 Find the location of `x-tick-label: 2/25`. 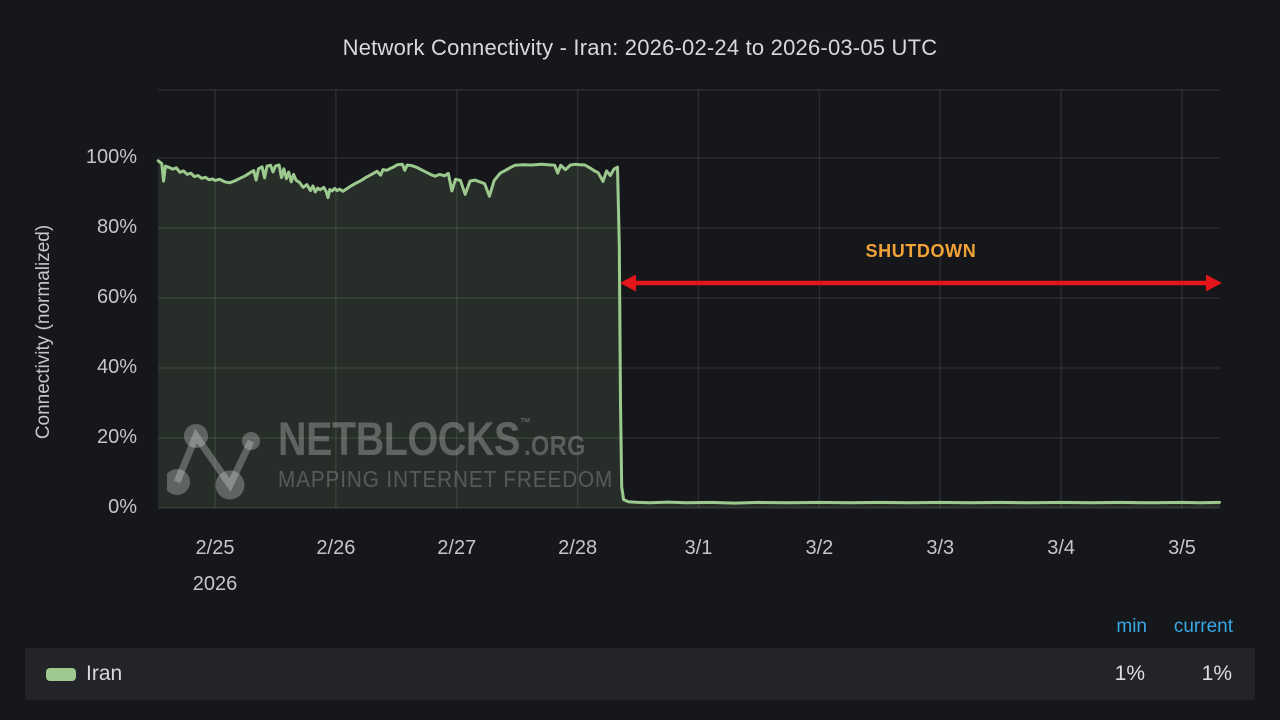

x-tick-label: 2/25 is located at coordinates (215, 548).